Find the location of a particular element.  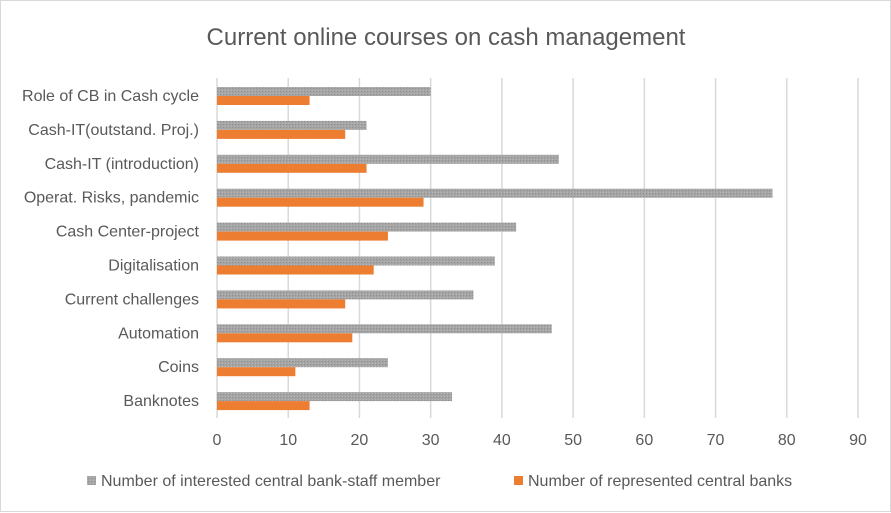

category-label: Role of CB in Cash cycle is located at coordinates (110, 96).